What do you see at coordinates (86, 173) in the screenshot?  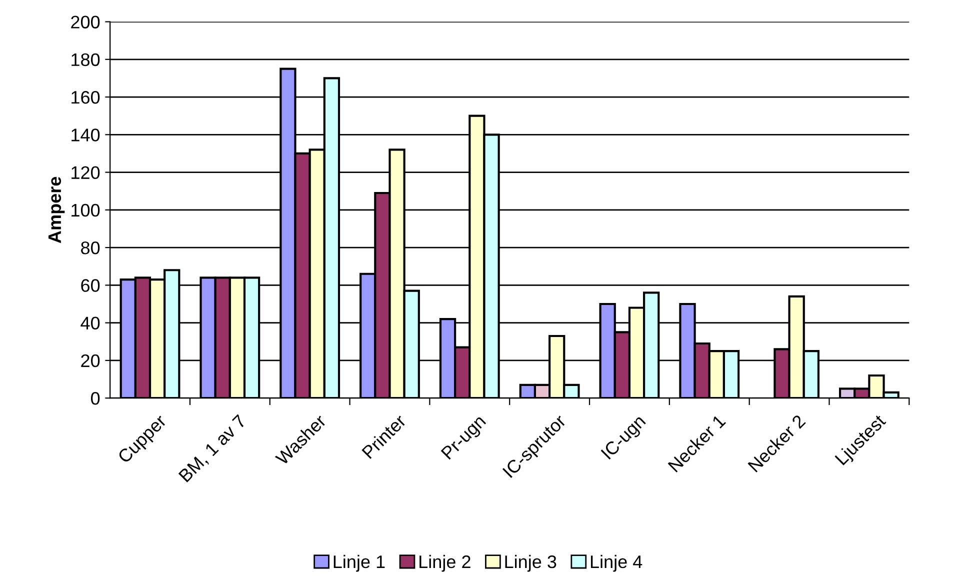 I see `y-tick-label: 120` at bounding box center [86, 173].